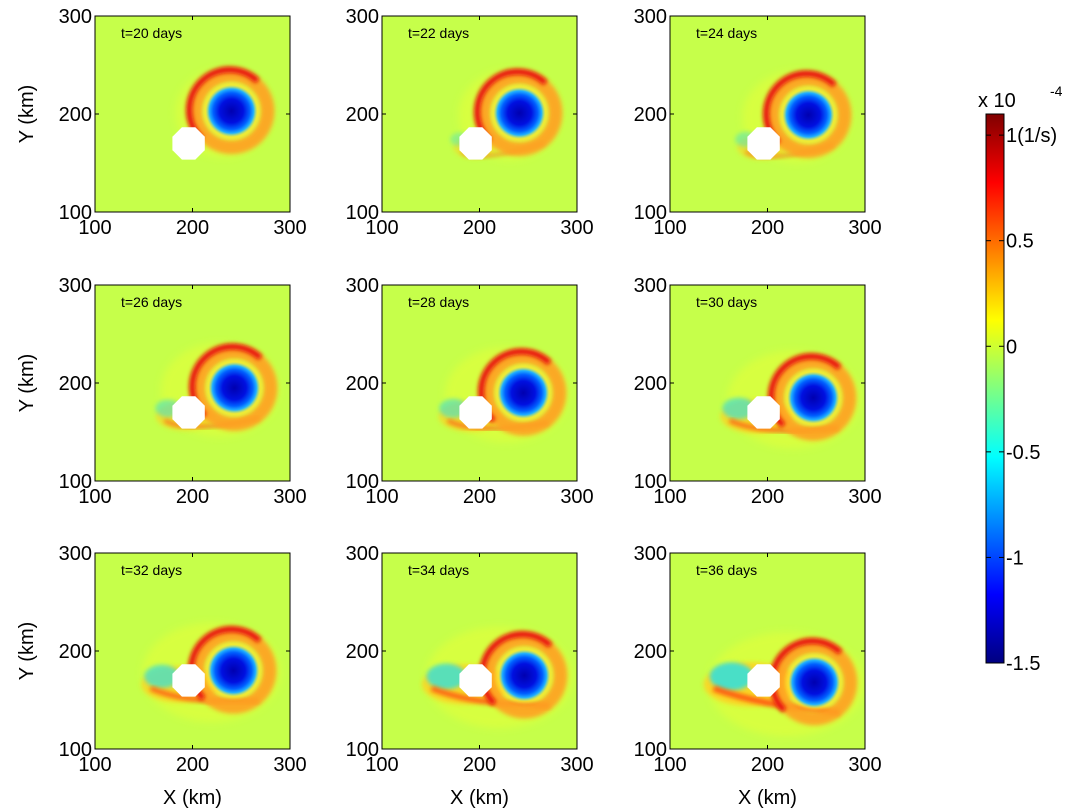 This screenshot has width=1077, height=812. Describe the element at coordinates (1023, 453) in the screenshot. I see `colorbar-tick-label: -0.5` at that location.